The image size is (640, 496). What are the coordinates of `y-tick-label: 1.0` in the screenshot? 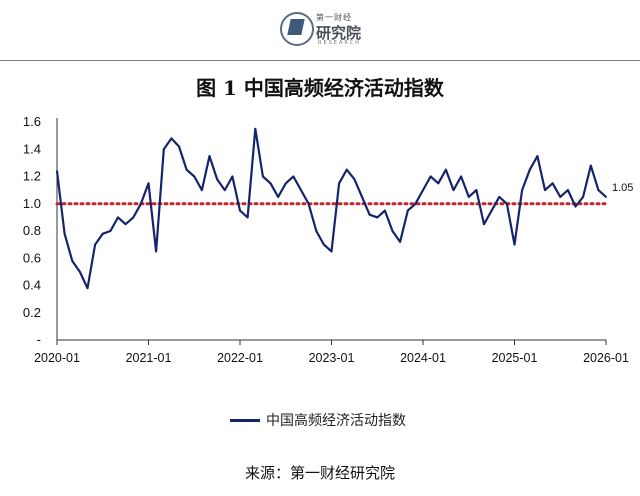 It's located at (32, 203).